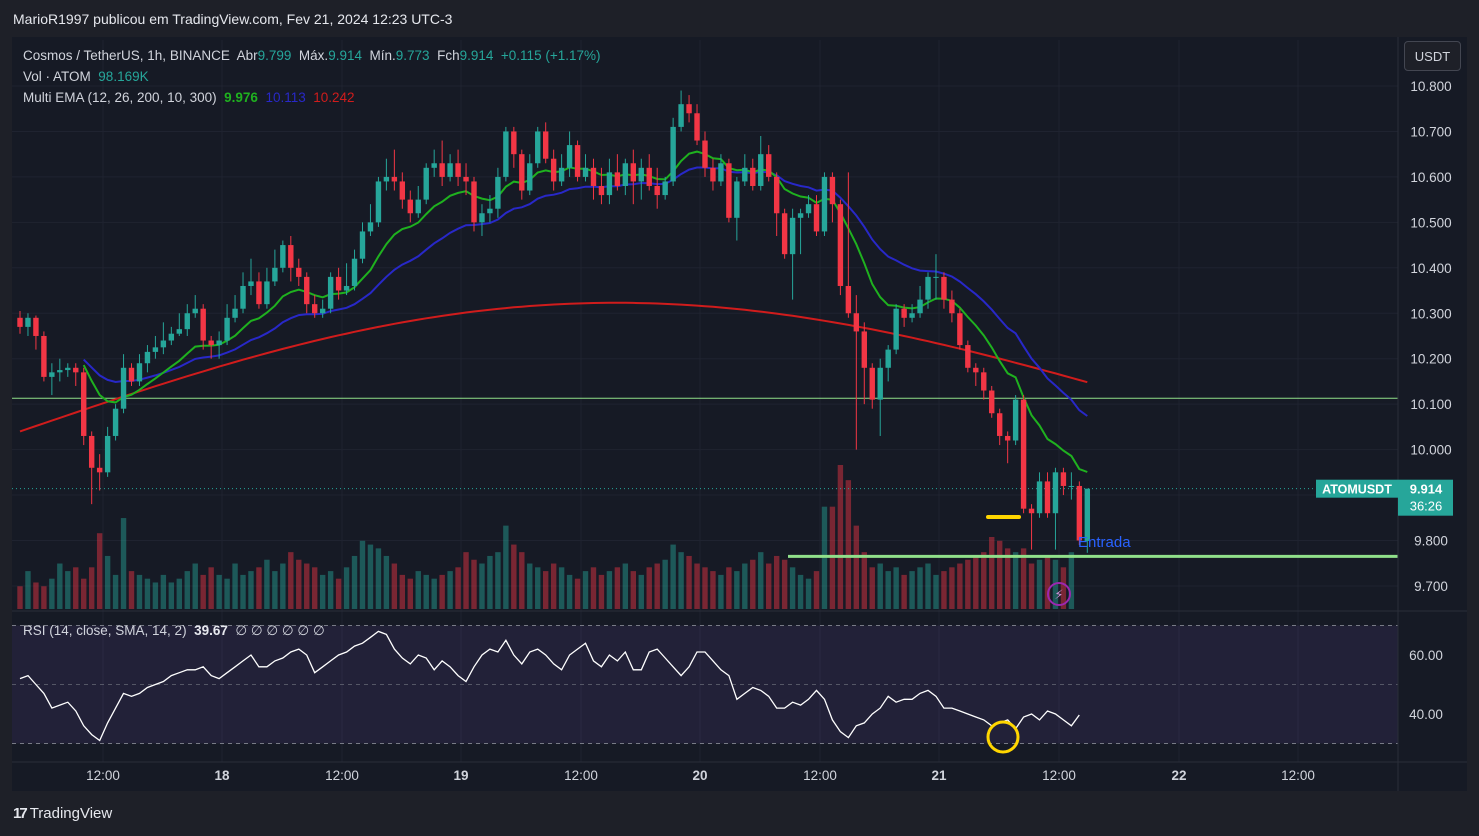 This screenshot has height=836, width=1479. Describe the element at coordinates (285, 97) in the screenshot. I see `legend-ema-mid: 10.113` at that location.